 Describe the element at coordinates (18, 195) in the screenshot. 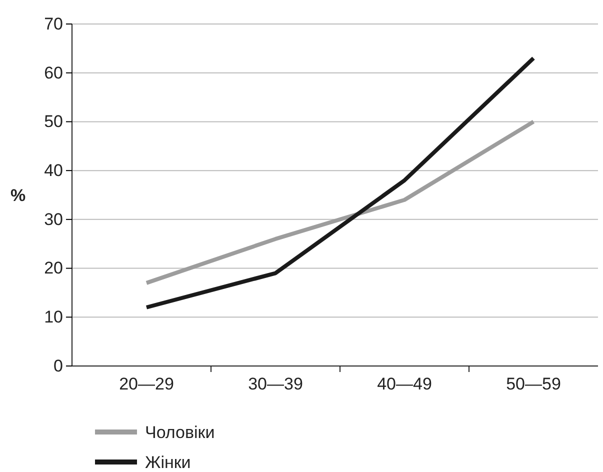

I see `y-axis-title: %` at that location.